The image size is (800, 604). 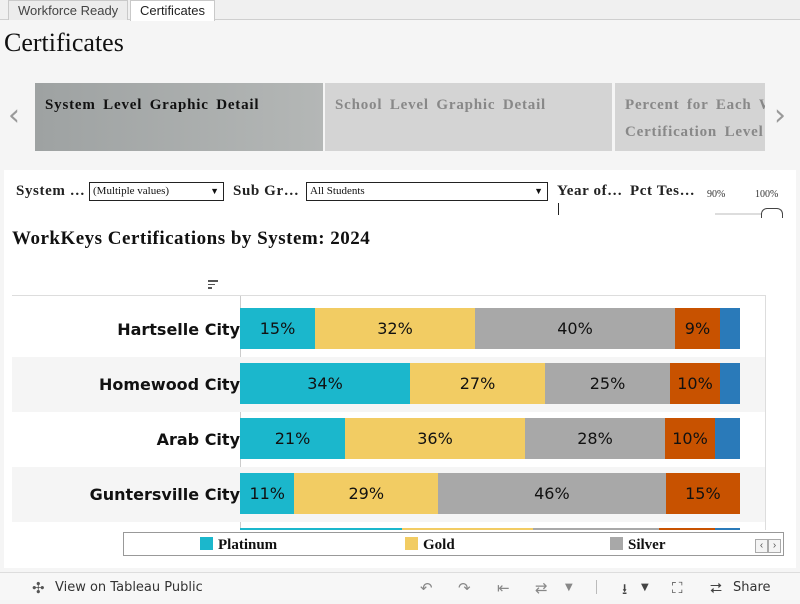 I want to click on story-point-school-level: School Level Graphic Detail, so click(x=468, y=117).